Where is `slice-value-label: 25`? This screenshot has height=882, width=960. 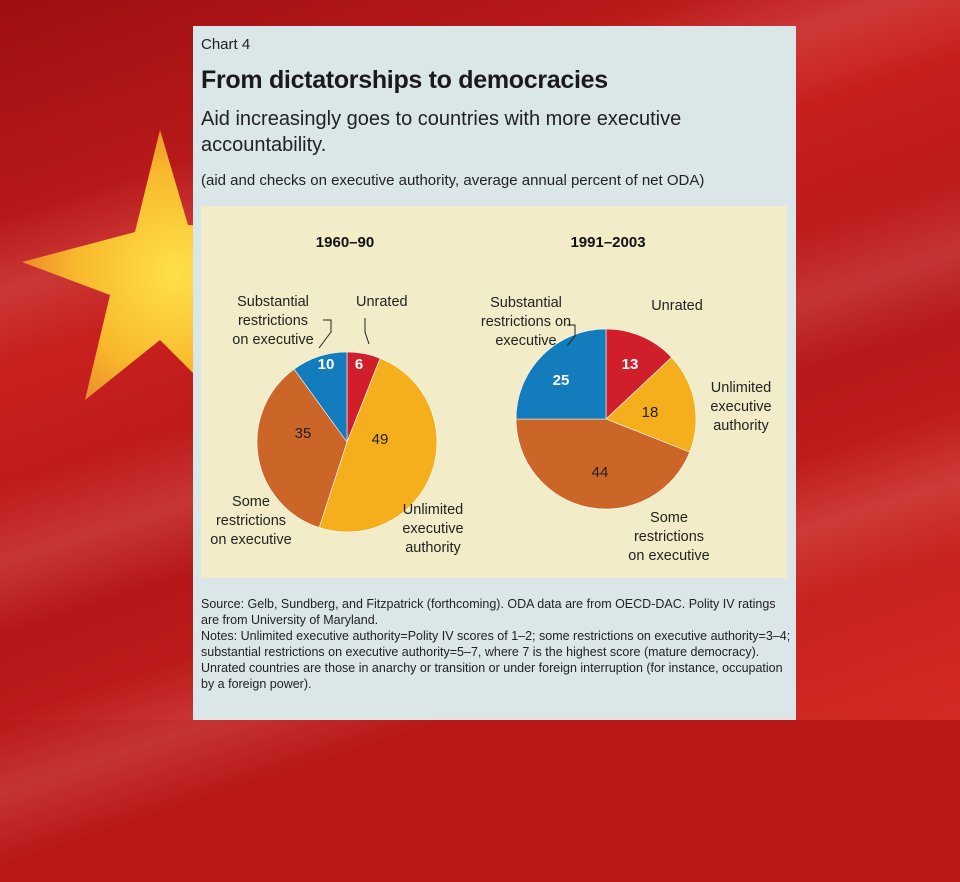 slice-value-label: 25 is located at coordinates (561, 380).